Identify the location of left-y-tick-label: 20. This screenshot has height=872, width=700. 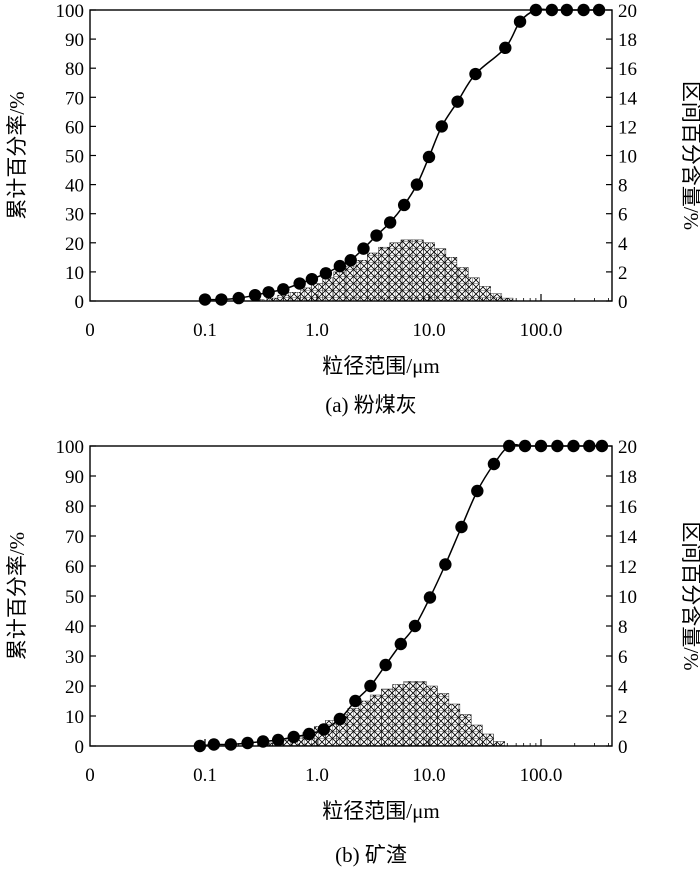
(74, 244).